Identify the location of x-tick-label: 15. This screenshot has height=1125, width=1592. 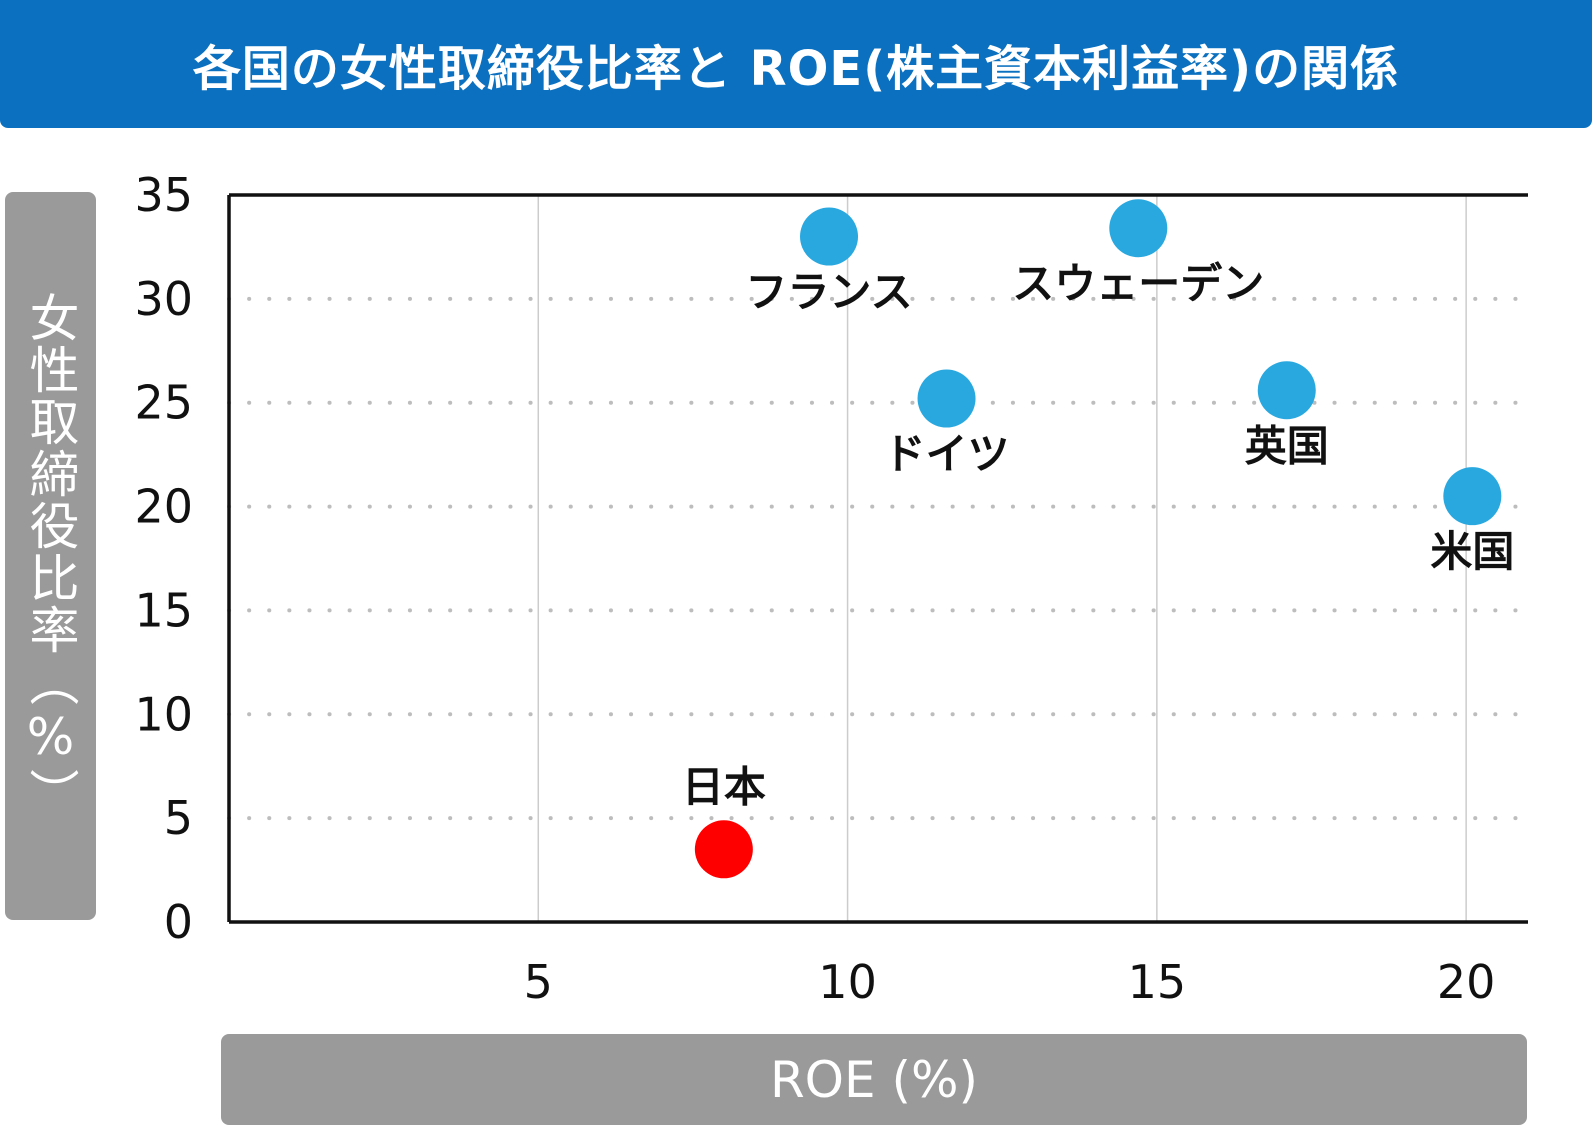
(1157, 982).